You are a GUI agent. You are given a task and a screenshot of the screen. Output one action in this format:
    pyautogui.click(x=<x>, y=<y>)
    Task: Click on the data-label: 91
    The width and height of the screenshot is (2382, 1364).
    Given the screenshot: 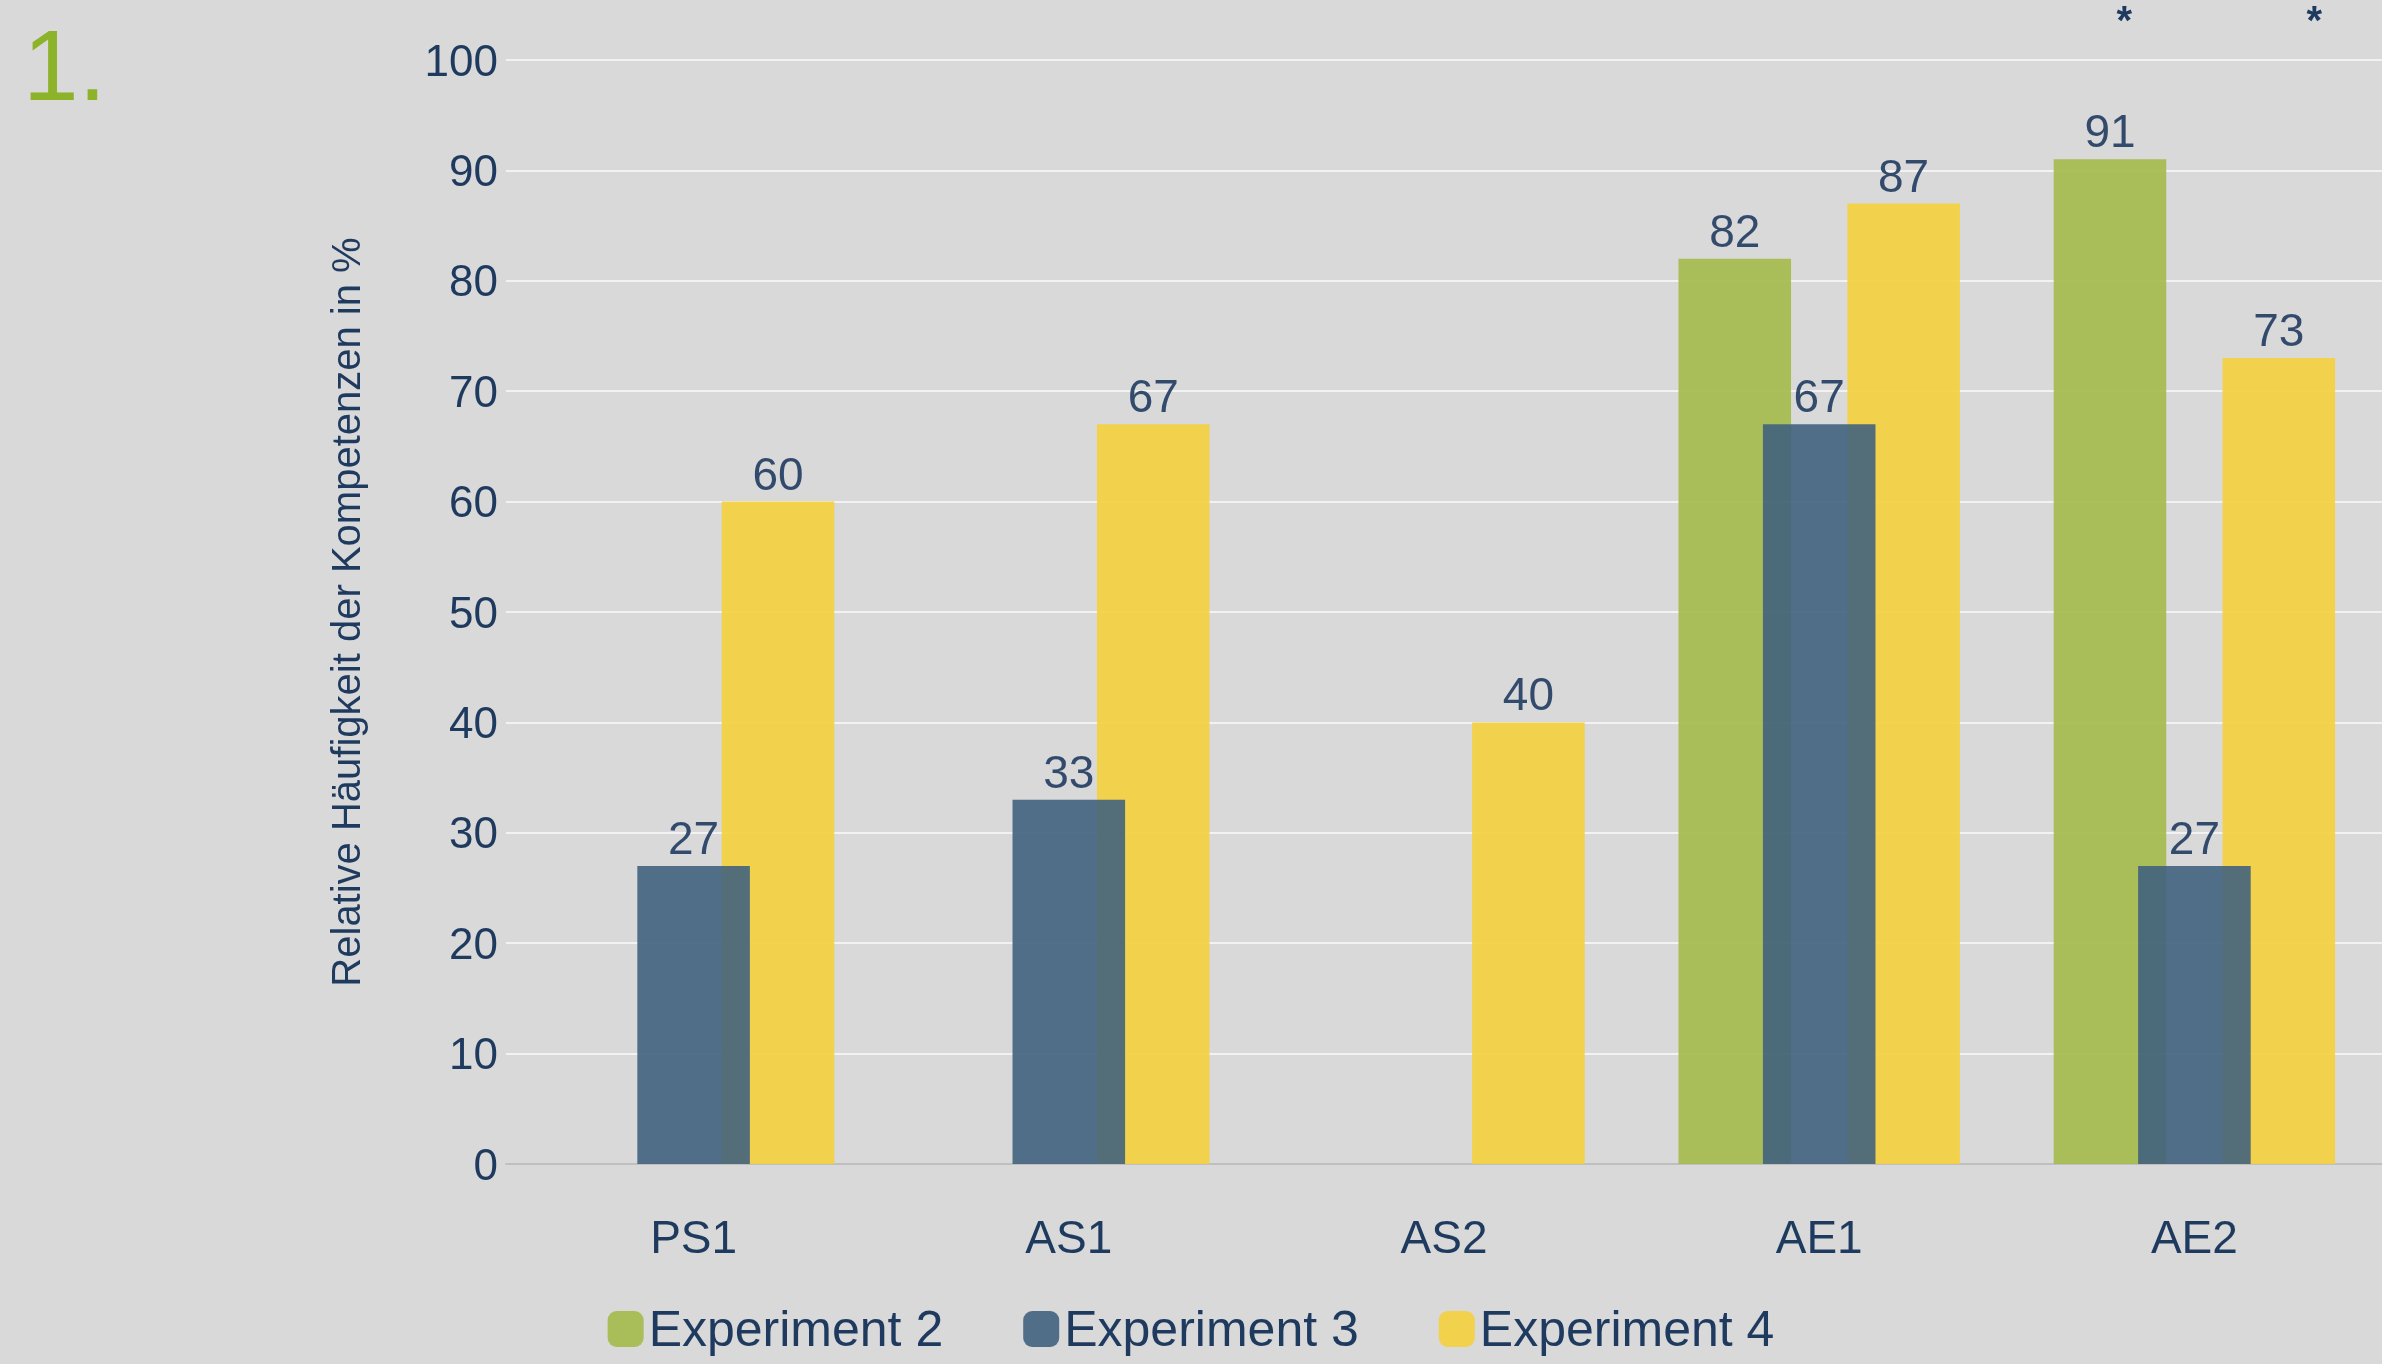 What is the action you would take?
    pyautogui.click(x=2110, y=131)
    